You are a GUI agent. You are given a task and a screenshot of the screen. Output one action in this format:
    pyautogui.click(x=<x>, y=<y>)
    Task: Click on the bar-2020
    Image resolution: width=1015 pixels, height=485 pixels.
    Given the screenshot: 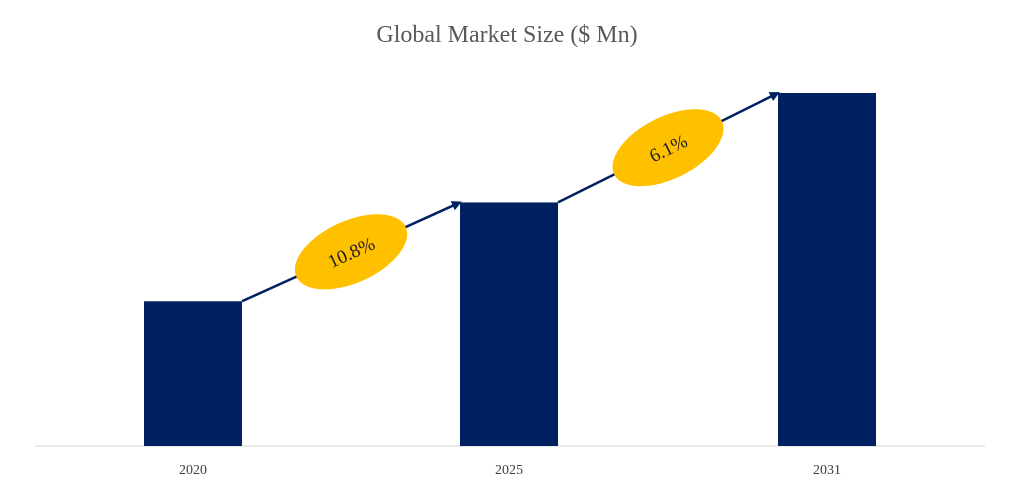 What is the action you would take?
    pyautogui.click(x=193, y=373)
    